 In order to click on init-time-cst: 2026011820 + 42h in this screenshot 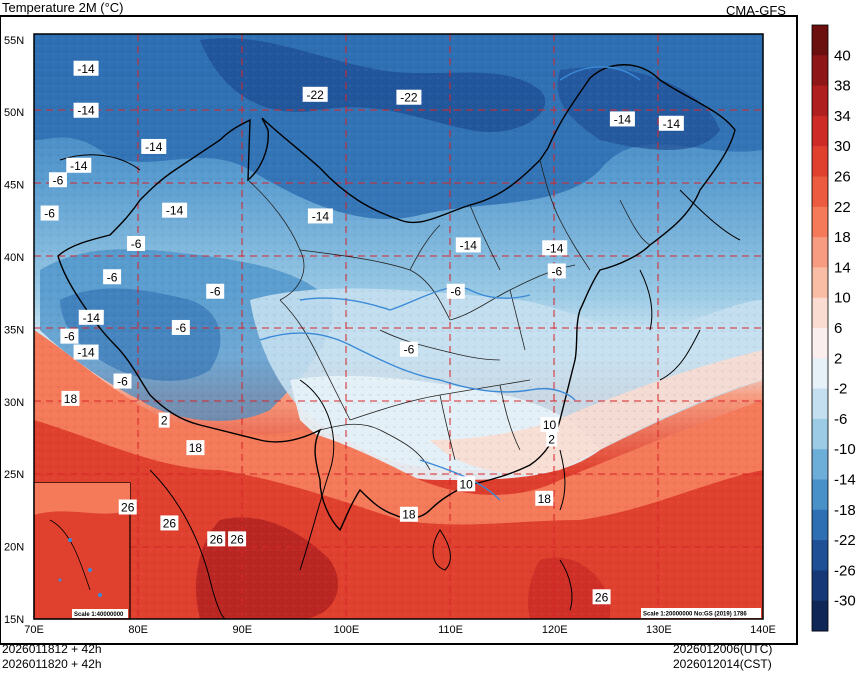, I will do `click(52, 664)`.